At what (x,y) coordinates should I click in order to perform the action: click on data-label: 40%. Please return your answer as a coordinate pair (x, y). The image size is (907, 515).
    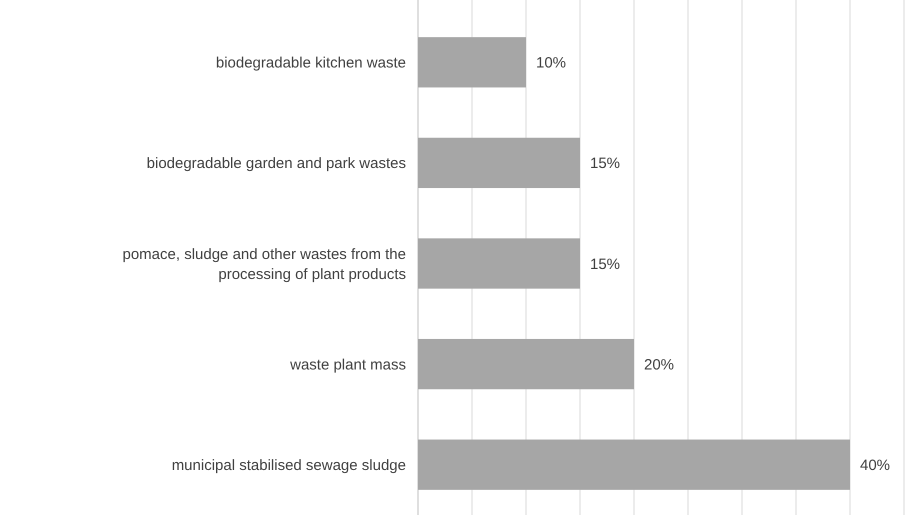
    Looking at the image, I should click on (875, 465).